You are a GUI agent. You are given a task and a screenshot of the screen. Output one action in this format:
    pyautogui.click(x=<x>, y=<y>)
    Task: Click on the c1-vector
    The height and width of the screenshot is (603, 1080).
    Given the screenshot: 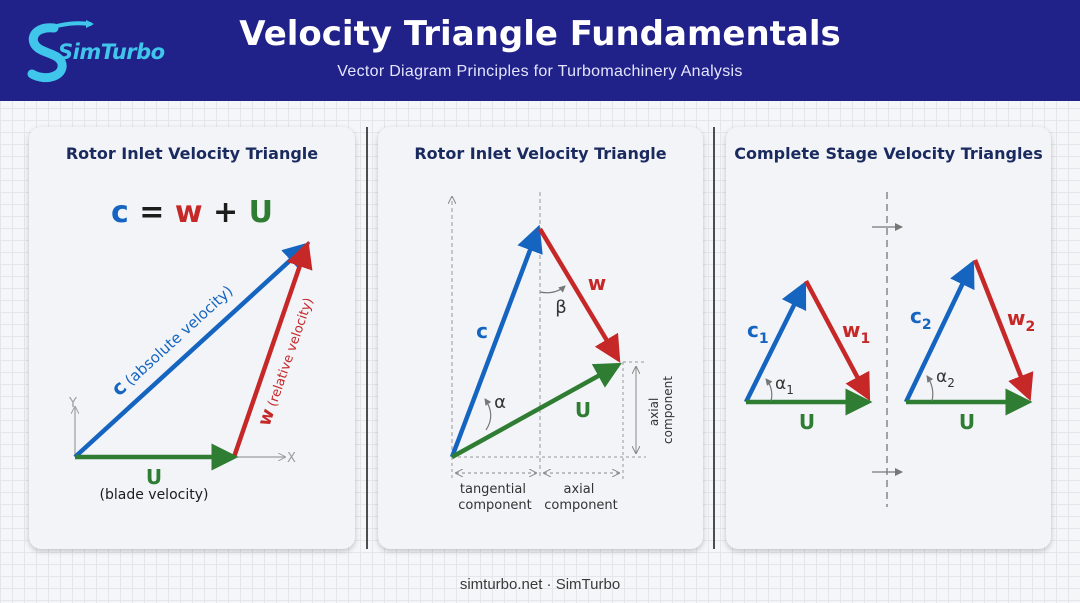 What is the action you would take?
    pyautogui.click(x=775, y=341)
    